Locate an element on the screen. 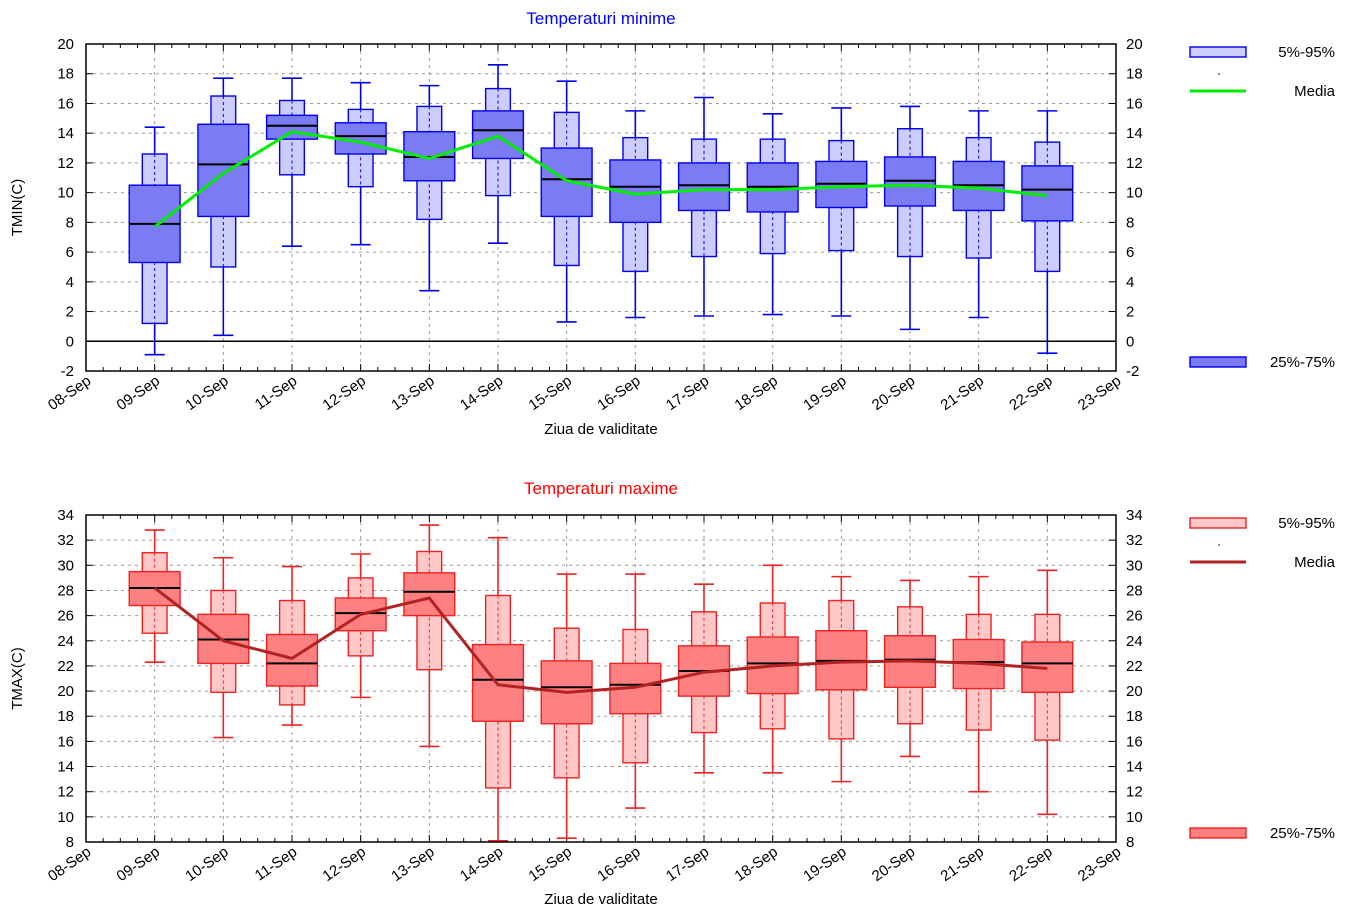  y-tick-label-right: 6 is located at coordinates (1130, 252).